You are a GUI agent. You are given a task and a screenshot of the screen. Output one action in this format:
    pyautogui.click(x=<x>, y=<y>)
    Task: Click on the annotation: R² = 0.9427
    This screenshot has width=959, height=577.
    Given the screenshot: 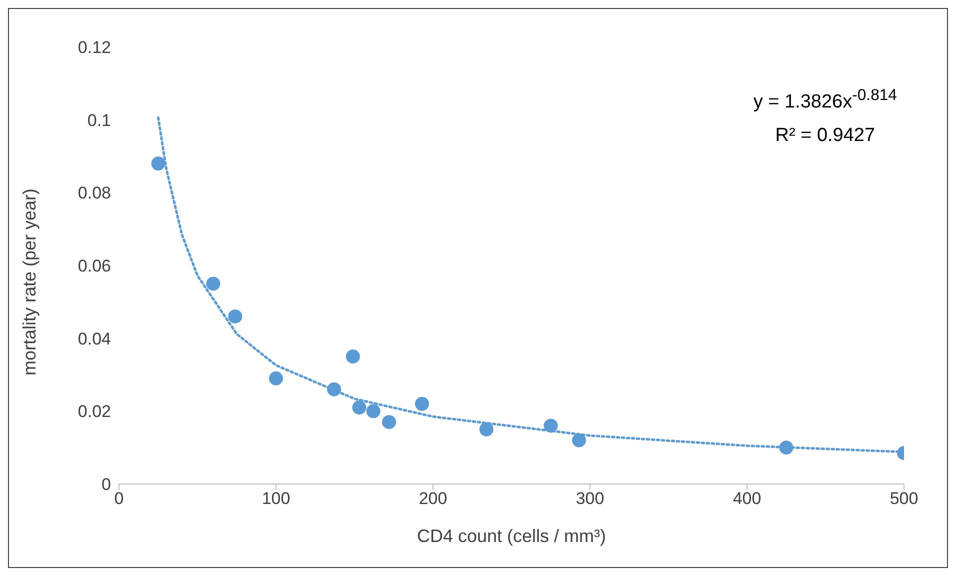 What is the action you would take?
    pyautogui.click(x=825, y=136)
    